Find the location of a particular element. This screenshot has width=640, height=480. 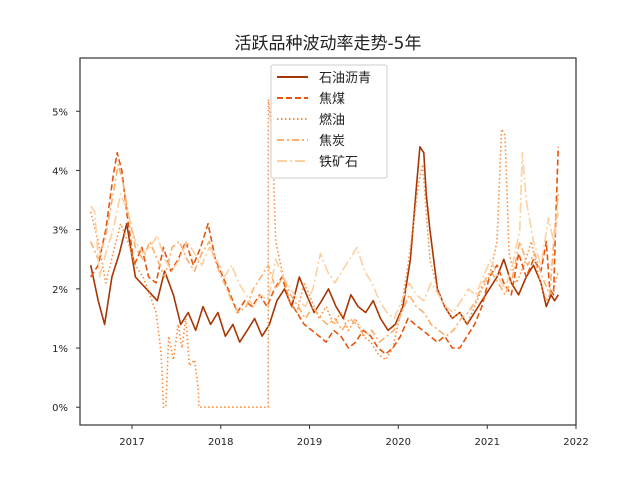

x-axis: 2017 2018 2019 2020 2021 2022 is located at coordinates (354, 436).